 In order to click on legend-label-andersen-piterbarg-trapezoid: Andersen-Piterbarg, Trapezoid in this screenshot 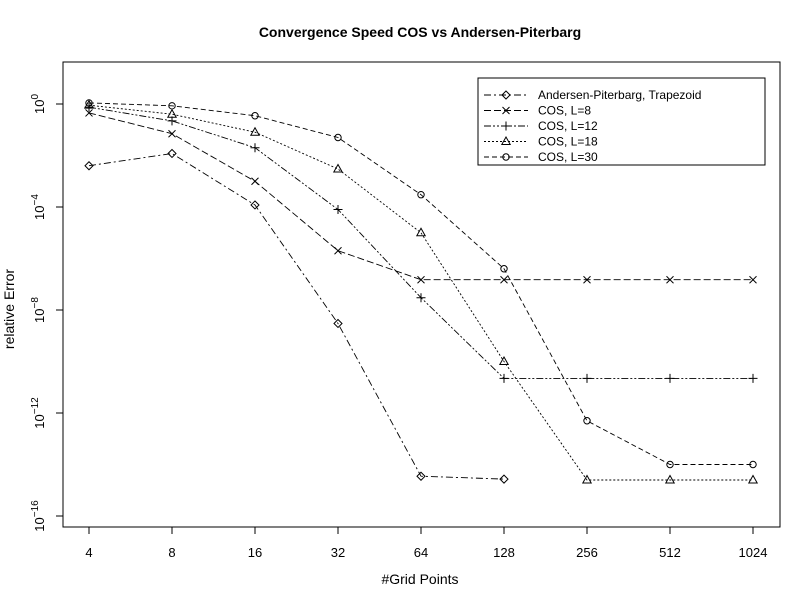, I will do `click(619, 95)`.